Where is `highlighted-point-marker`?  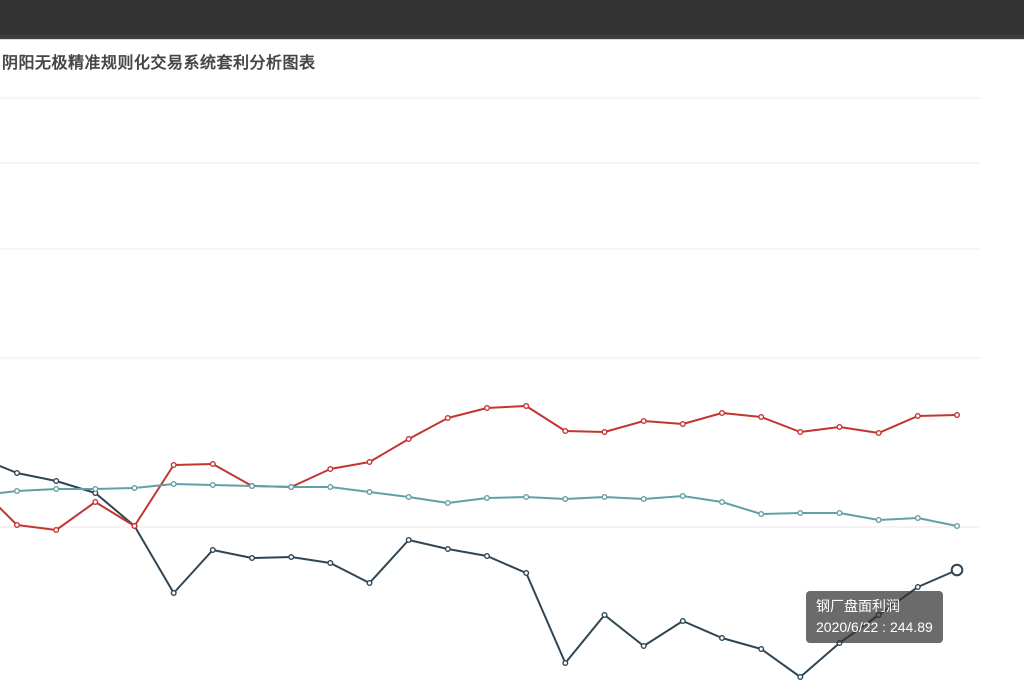
highlighted-point-marker is located at coordinates (957, 570).